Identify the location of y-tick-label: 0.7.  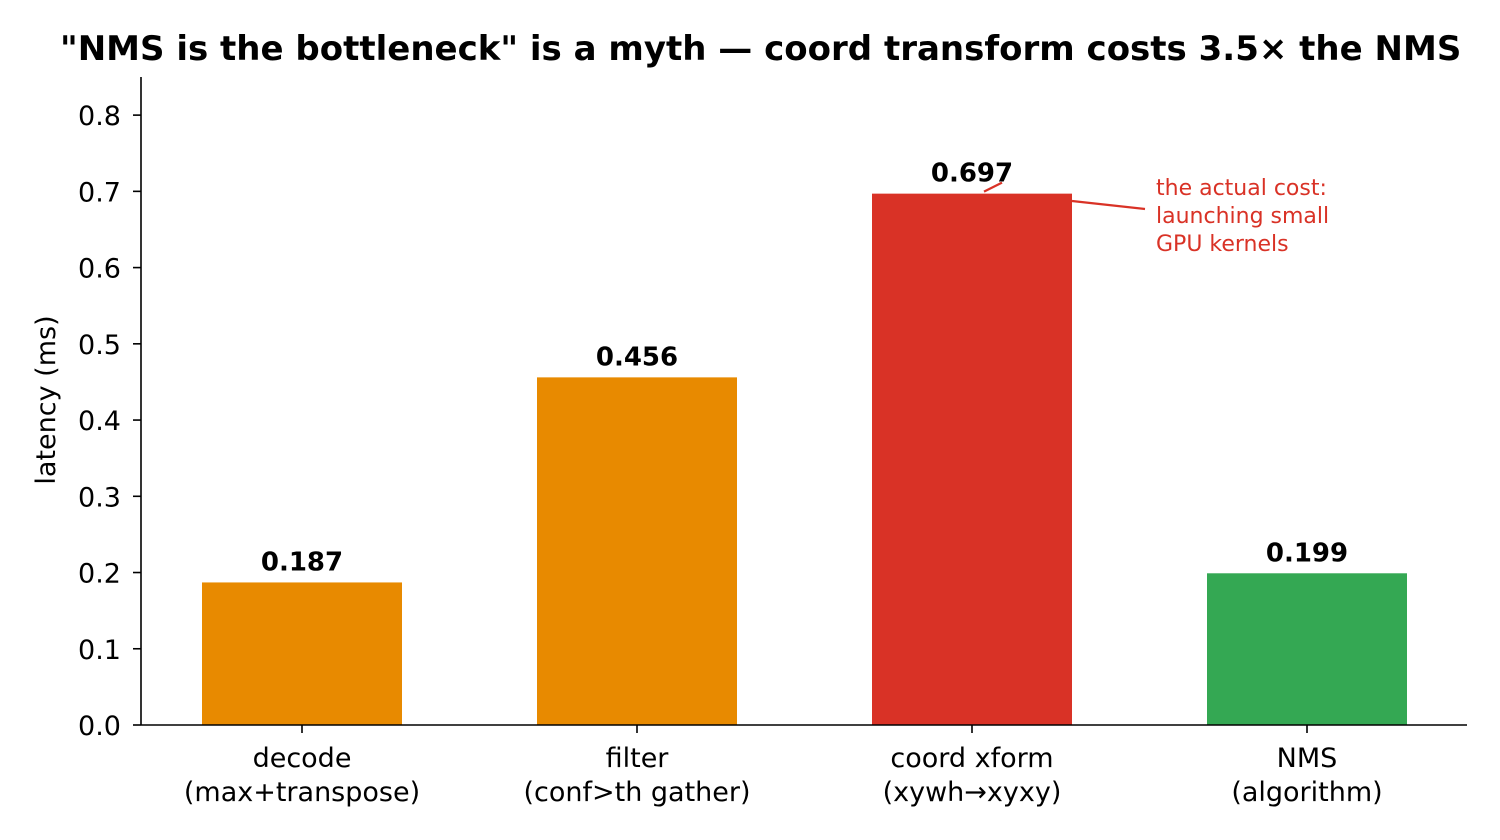
(99, 192).